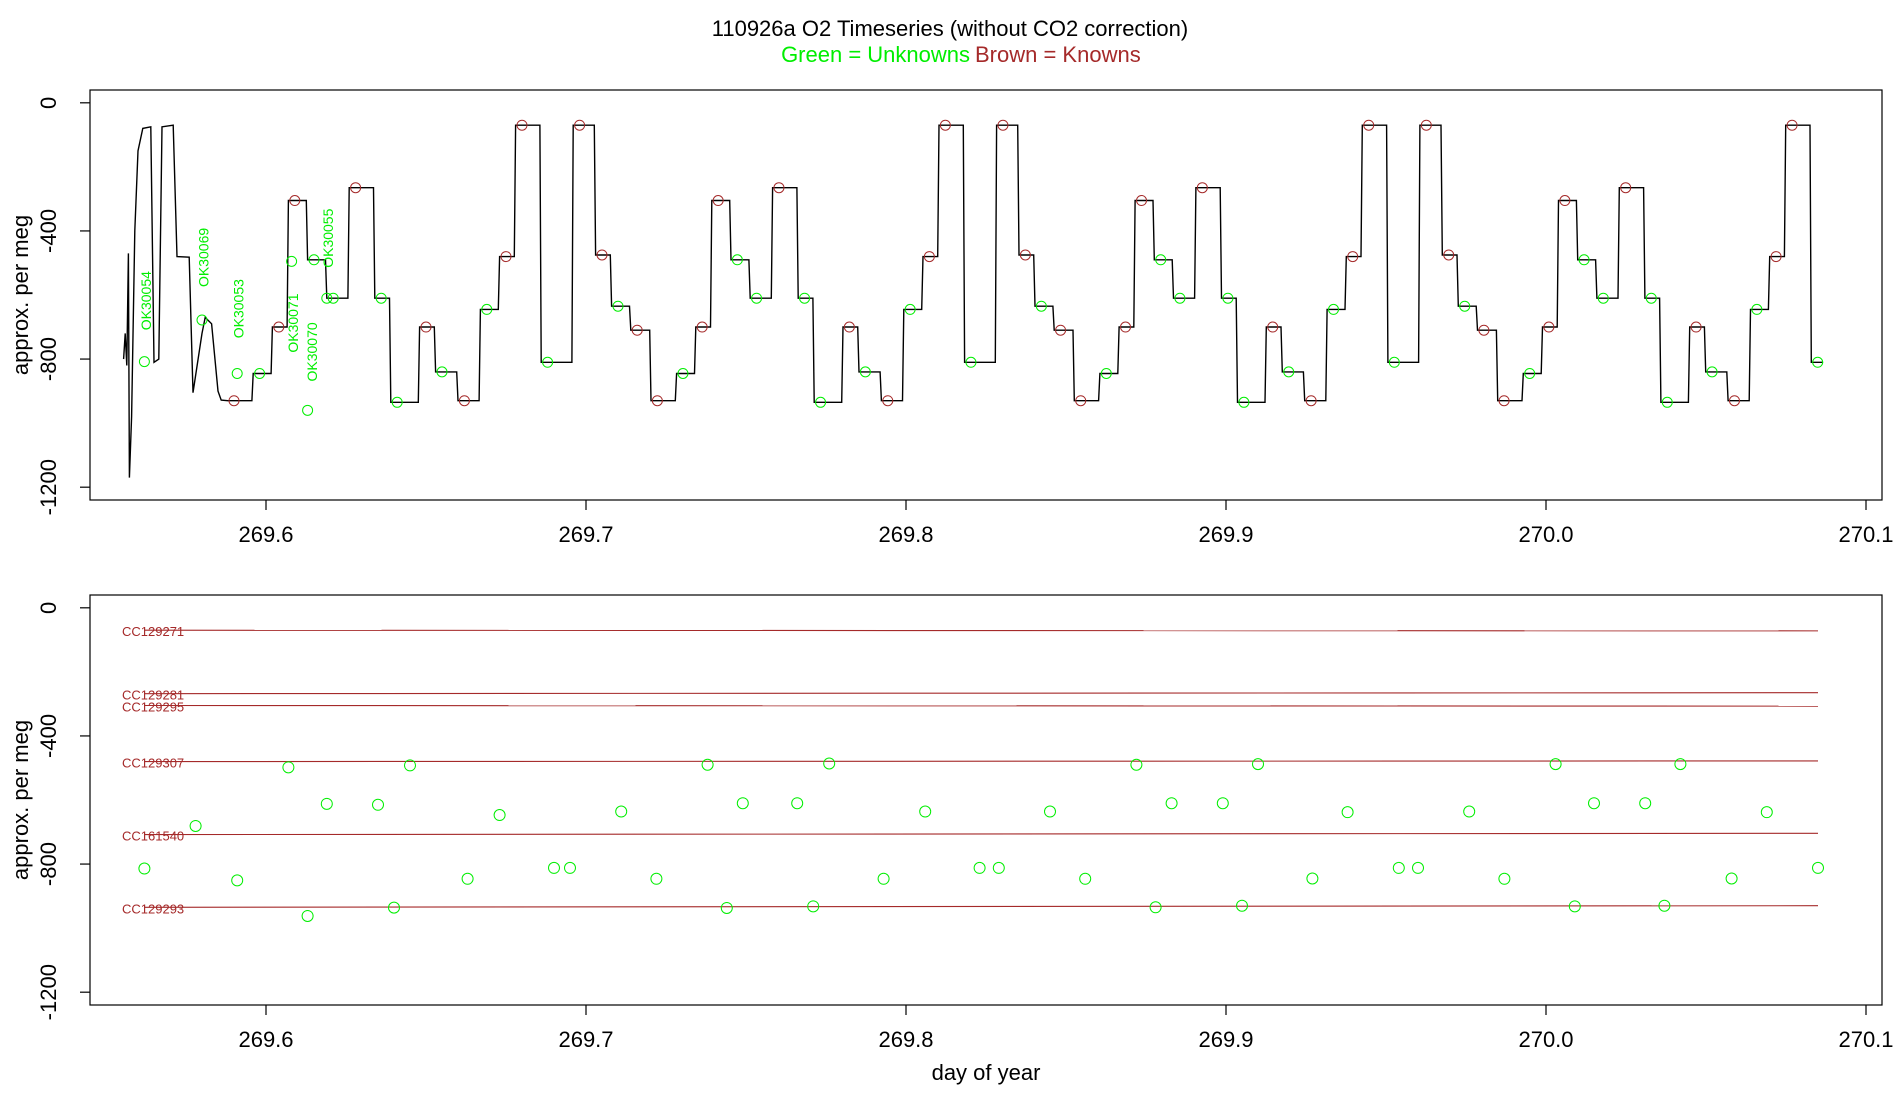 The width and height of the screenshot is (1900, 1105). I want to click on legend-unknowns: Green = Unknowns, so click(875, 54).